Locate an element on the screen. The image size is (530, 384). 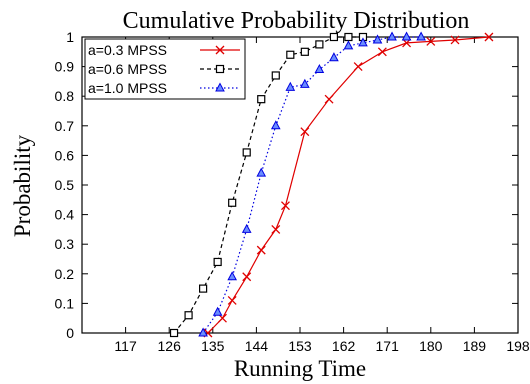
y-tick-label-9: 0.9 is located at coordinates (65, 67).